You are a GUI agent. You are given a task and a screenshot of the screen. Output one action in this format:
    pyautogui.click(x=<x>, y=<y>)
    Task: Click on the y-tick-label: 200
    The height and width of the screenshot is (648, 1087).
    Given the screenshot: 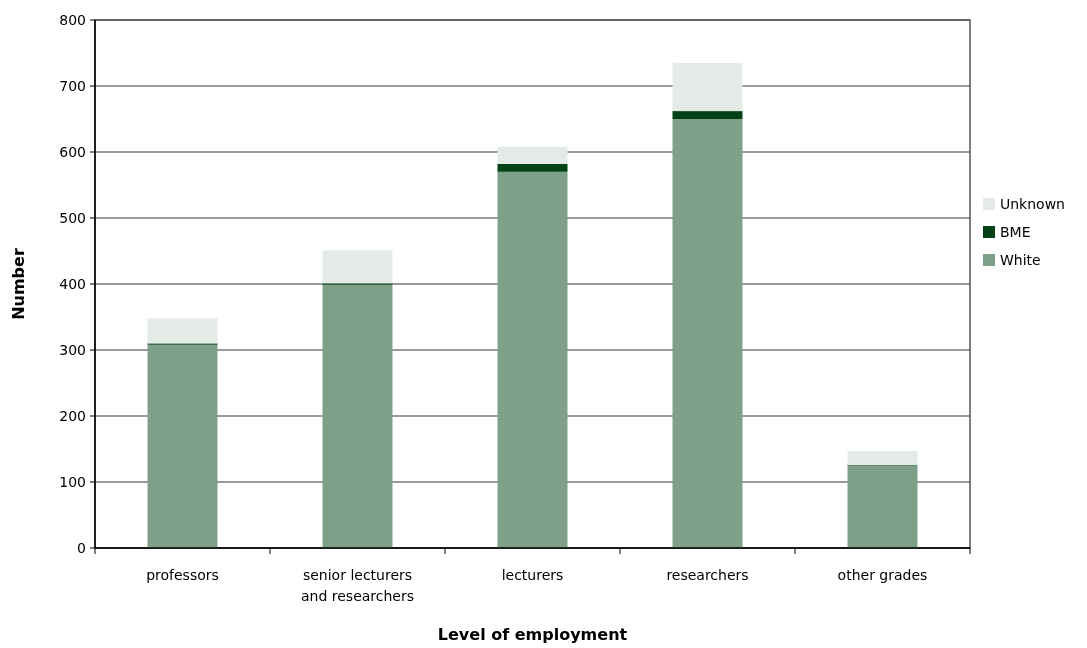 What is the action you would take?
    pyautogui.click(x=72, y=415)
    